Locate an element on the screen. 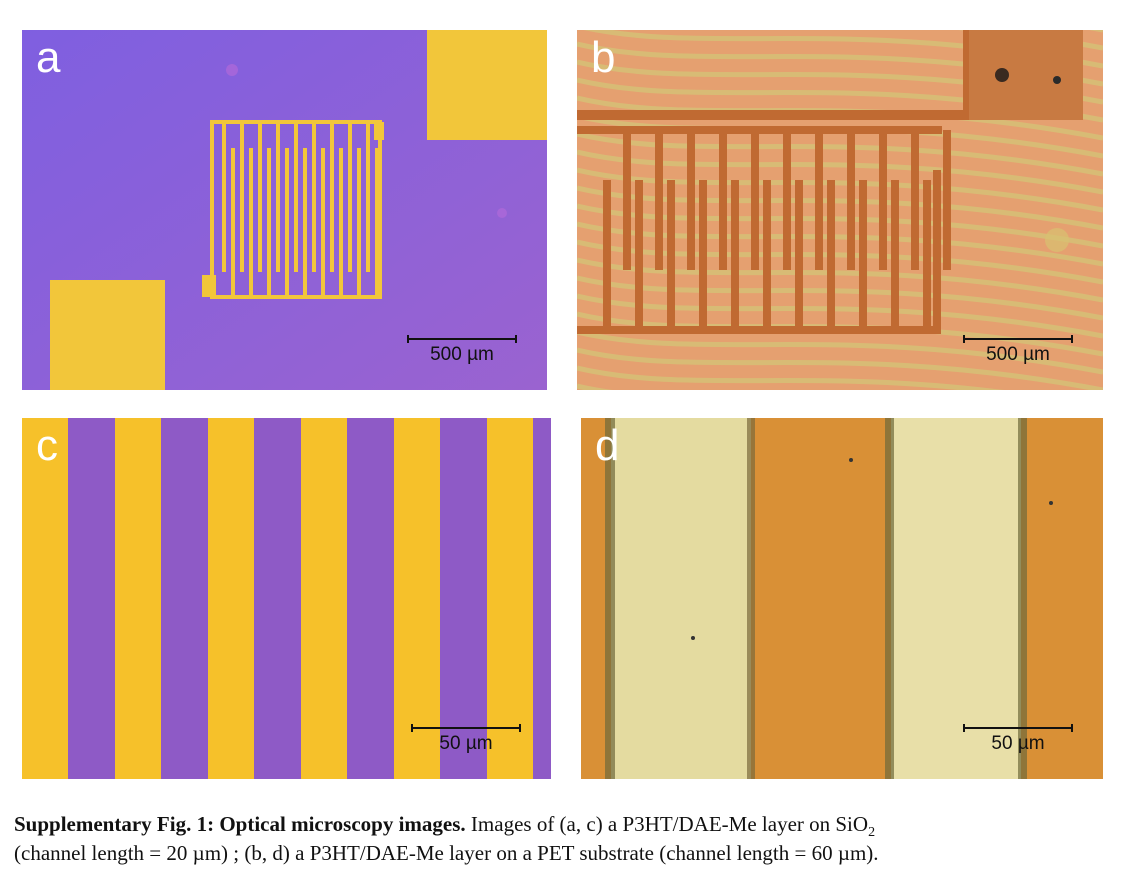 This screenshot has width=1134, height=890. caption-subscript: 2 is located at coordinates (872, 833).